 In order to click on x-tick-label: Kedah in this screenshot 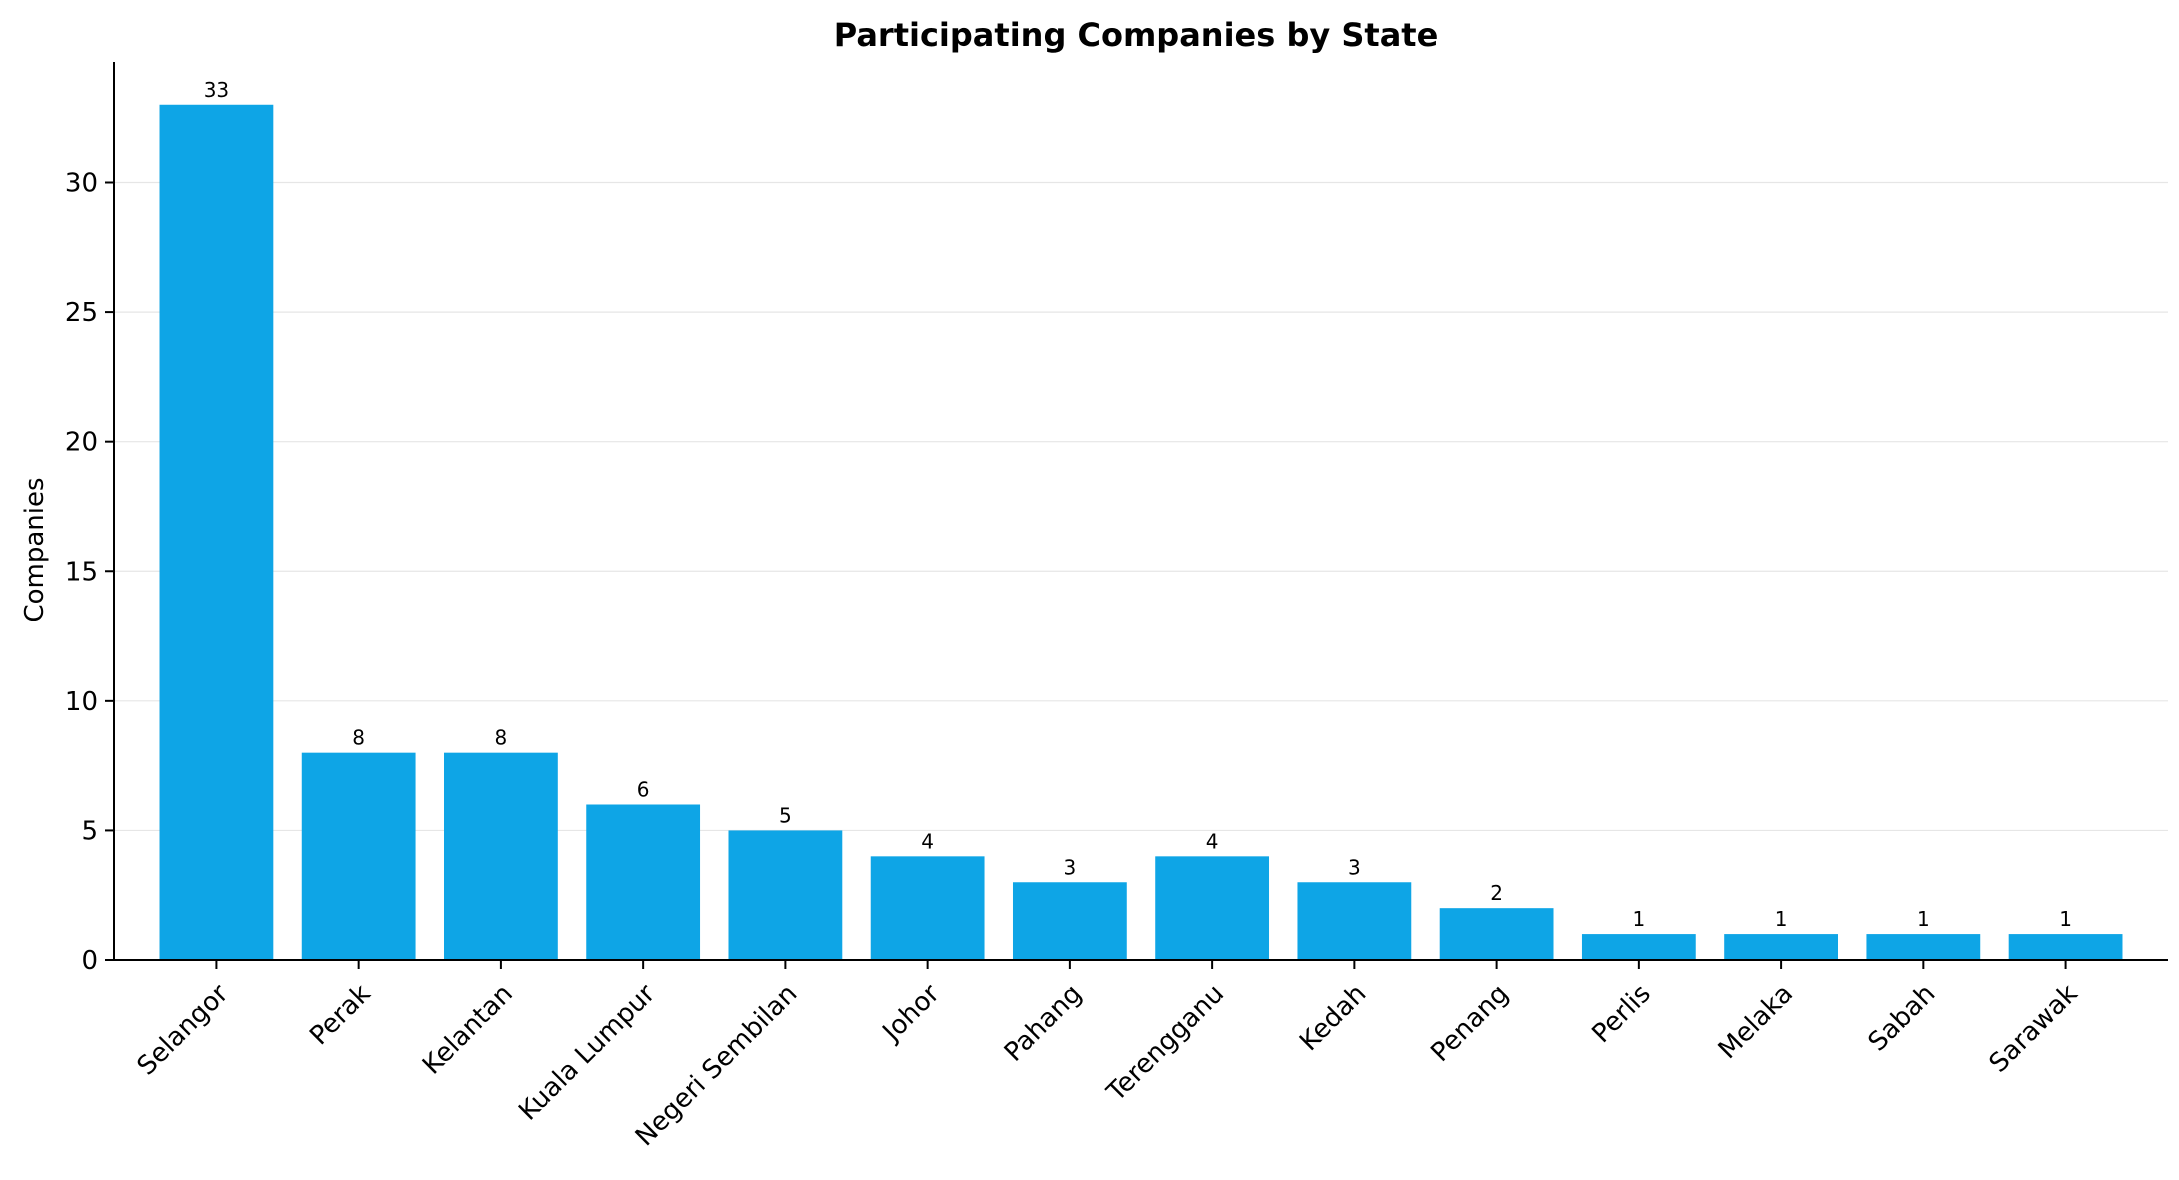, I will do `click(1333, 1018)`.